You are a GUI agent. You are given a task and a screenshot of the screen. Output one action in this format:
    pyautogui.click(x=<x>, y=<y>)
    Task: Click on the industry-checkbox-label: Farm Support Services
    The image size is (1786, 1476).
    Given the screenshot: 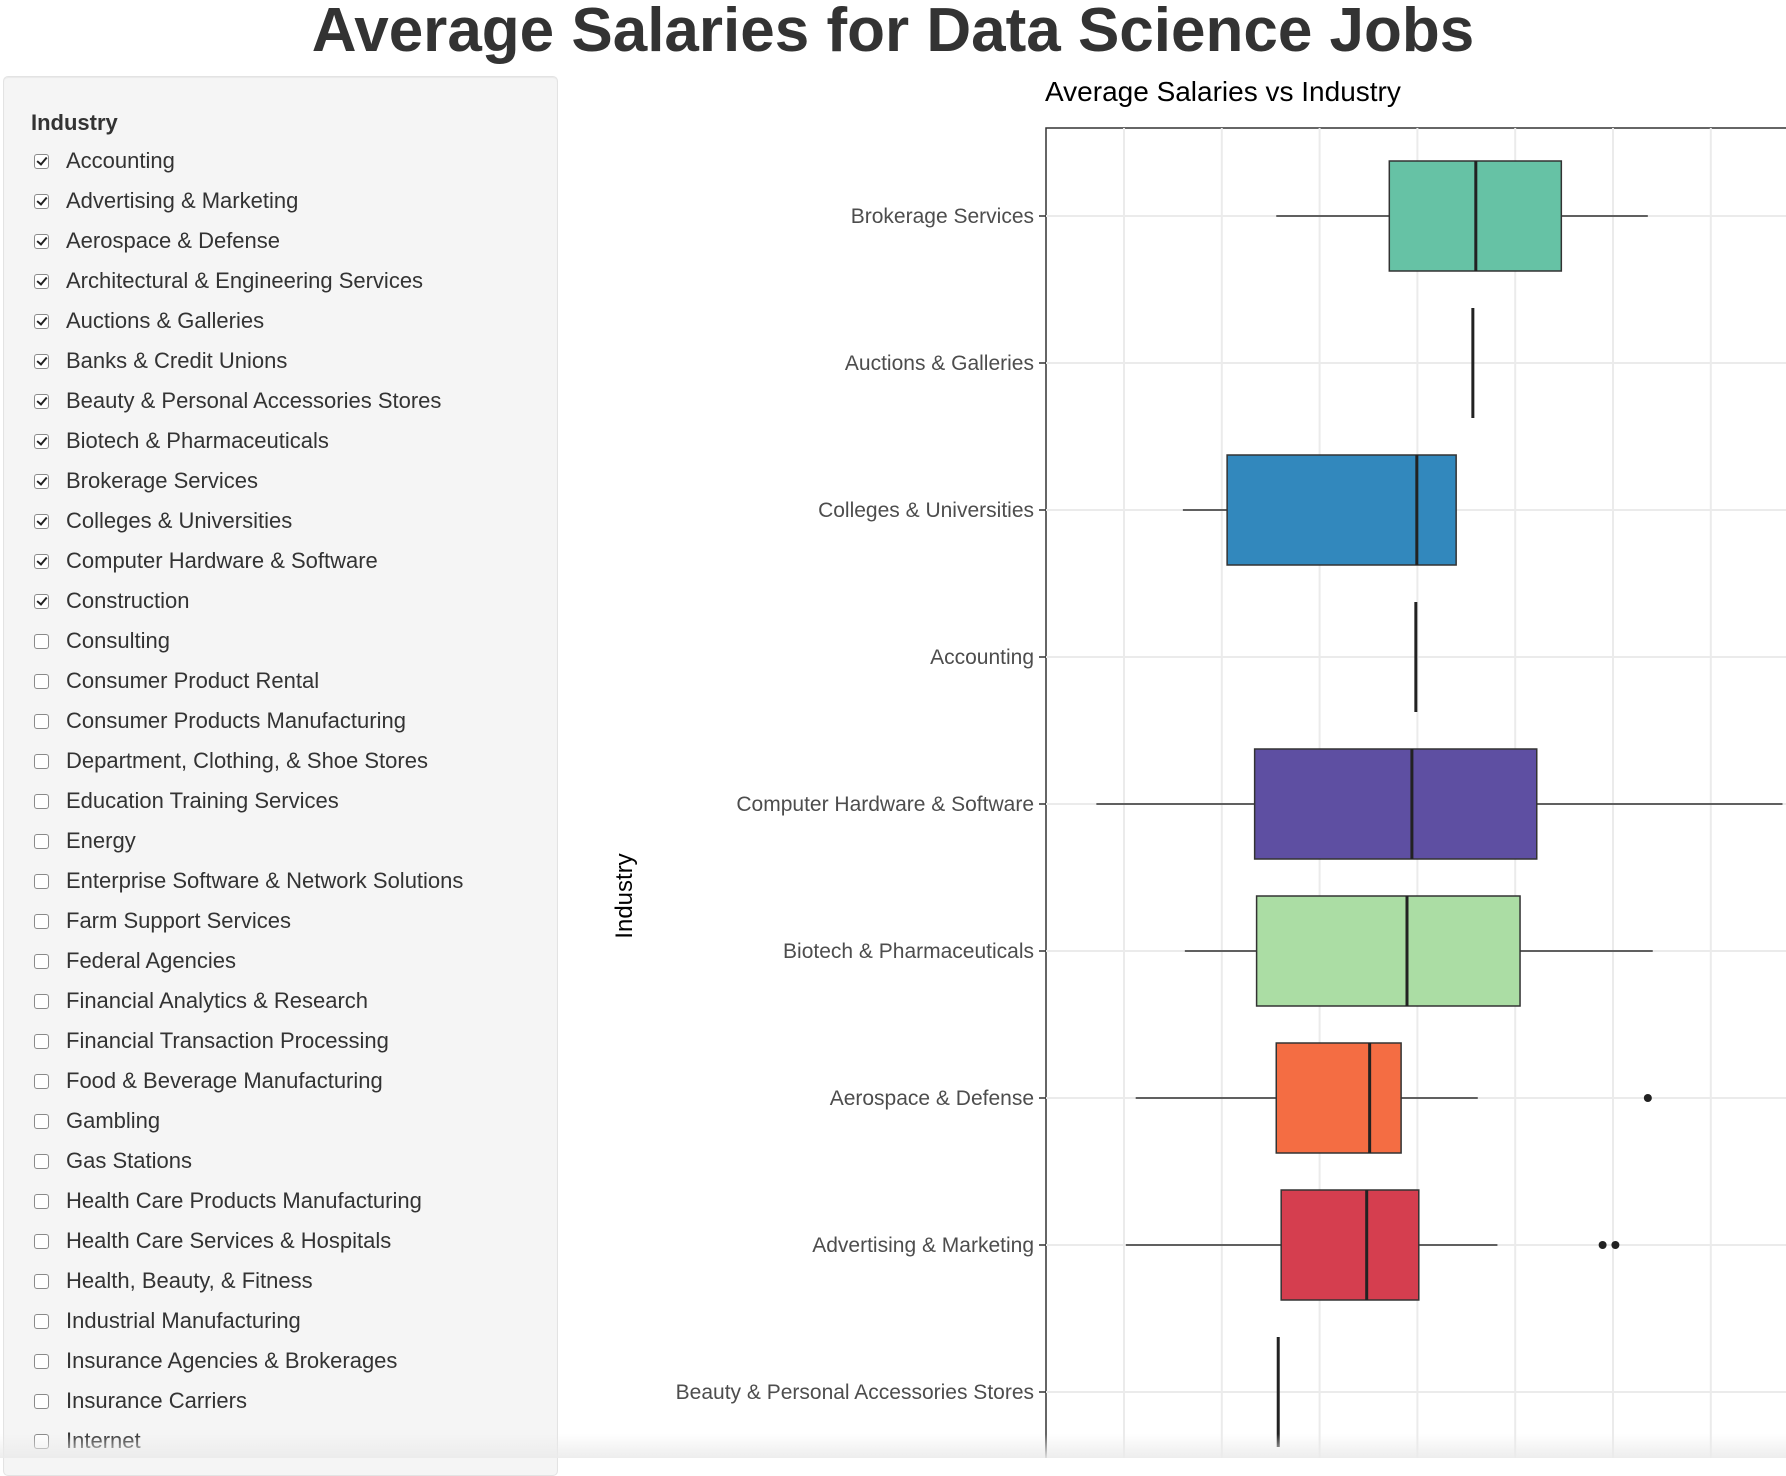 What is the action you would take?
    pyautogui.click(x=178, y=920)
    